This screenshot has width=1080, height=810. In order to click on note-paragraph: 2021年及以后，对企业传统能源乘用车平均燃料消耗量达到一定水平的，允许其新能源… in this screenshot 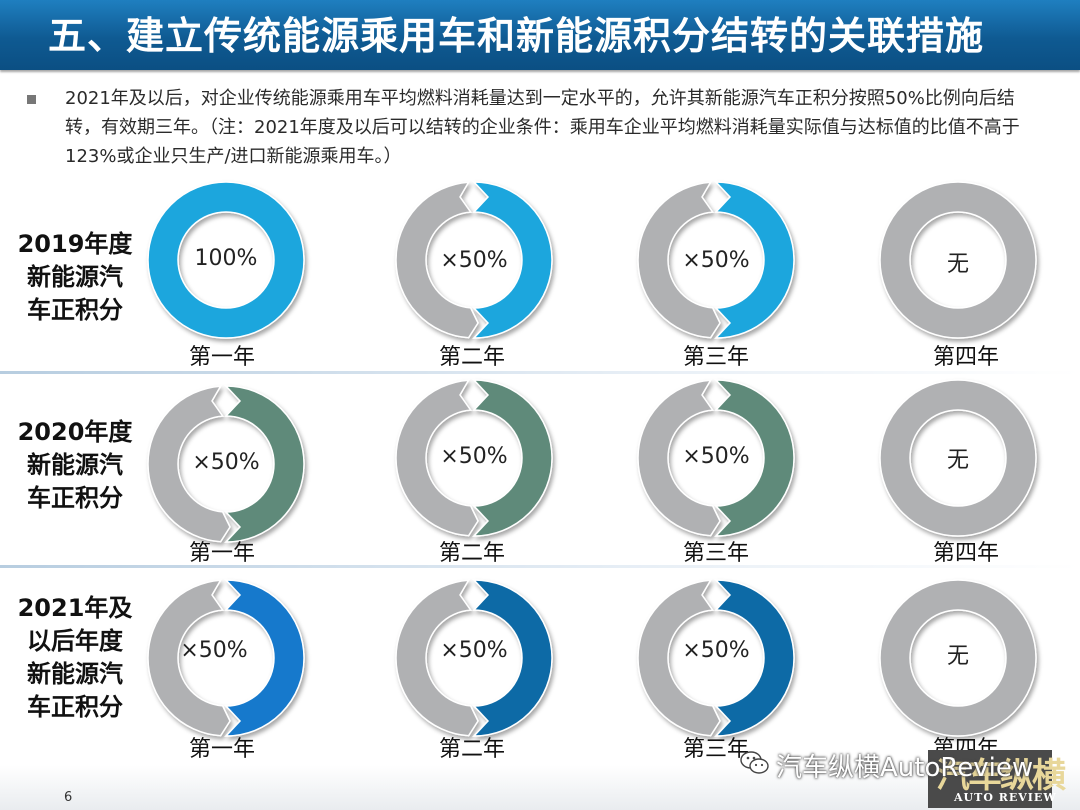, I will do `click(542, 127)`.